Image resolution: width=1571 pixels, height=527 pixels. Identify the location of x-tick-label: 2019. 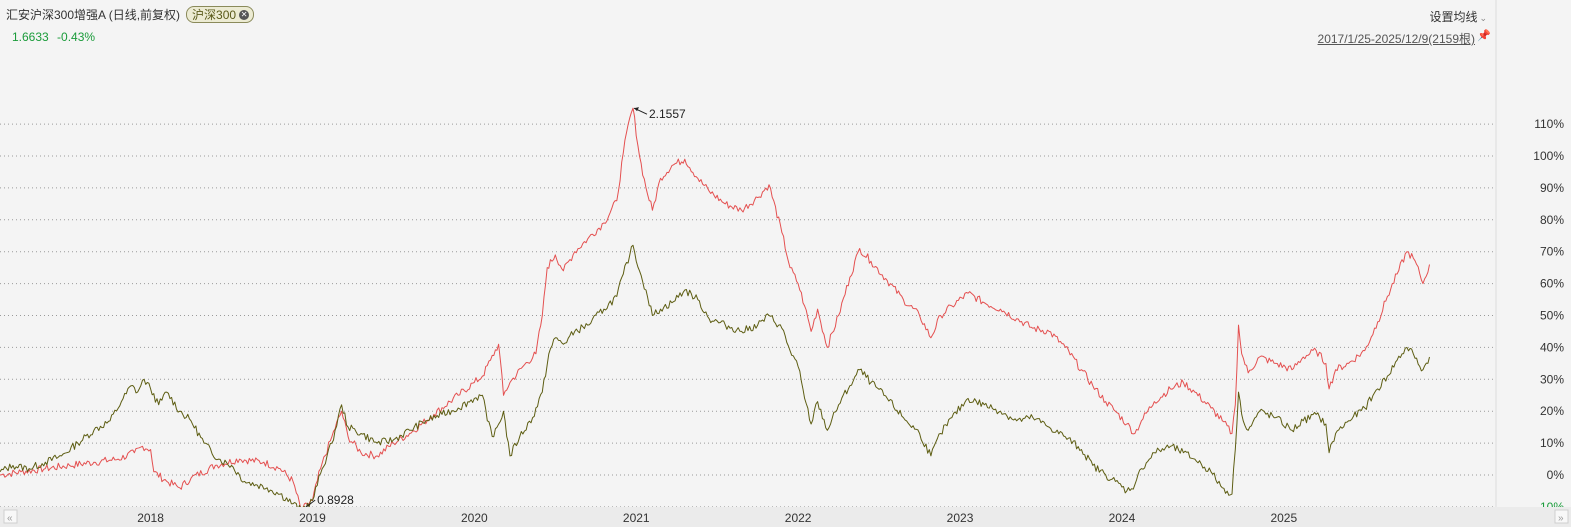
(312, 518).